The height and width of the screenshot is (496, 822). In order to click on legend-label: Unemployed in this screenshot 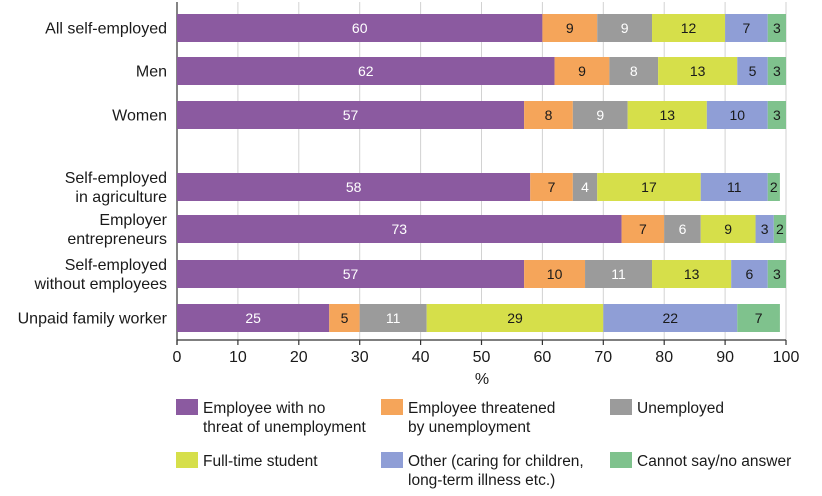, I will do `click(680, 408)`.